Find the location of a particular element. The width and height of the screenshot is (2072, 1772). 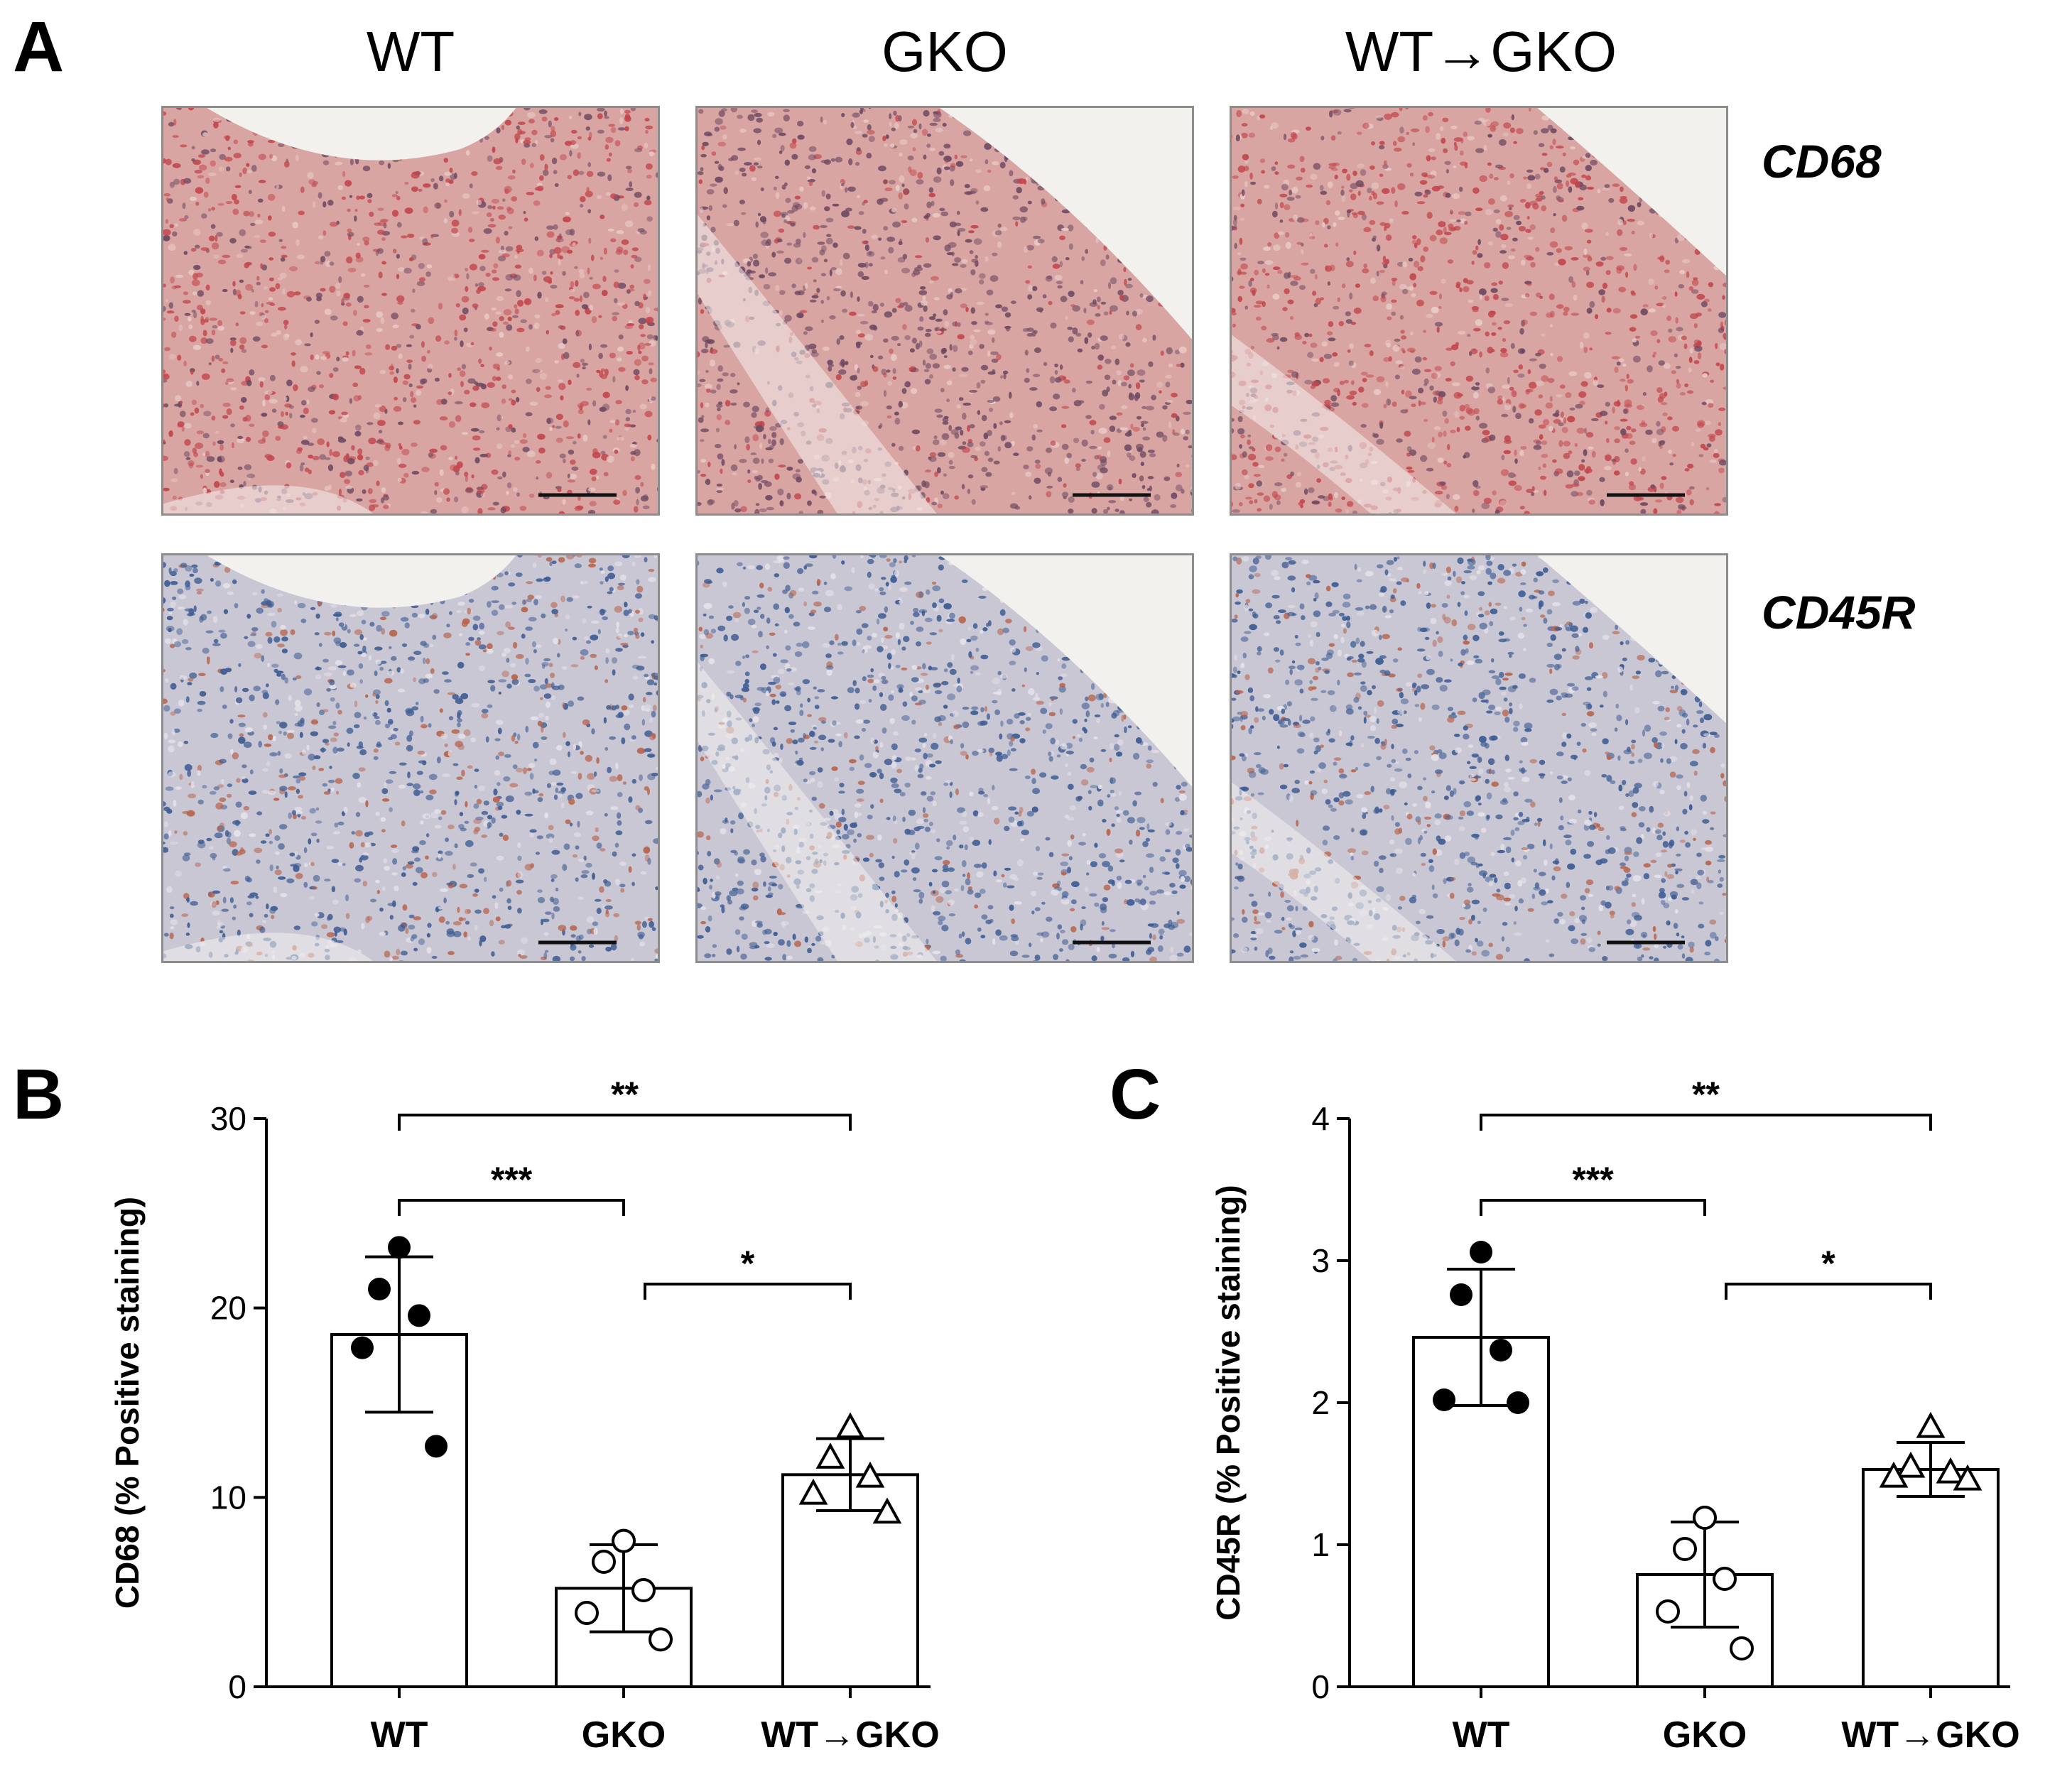

micrograph-cd45r-wt is located at coordinates (411, 758).